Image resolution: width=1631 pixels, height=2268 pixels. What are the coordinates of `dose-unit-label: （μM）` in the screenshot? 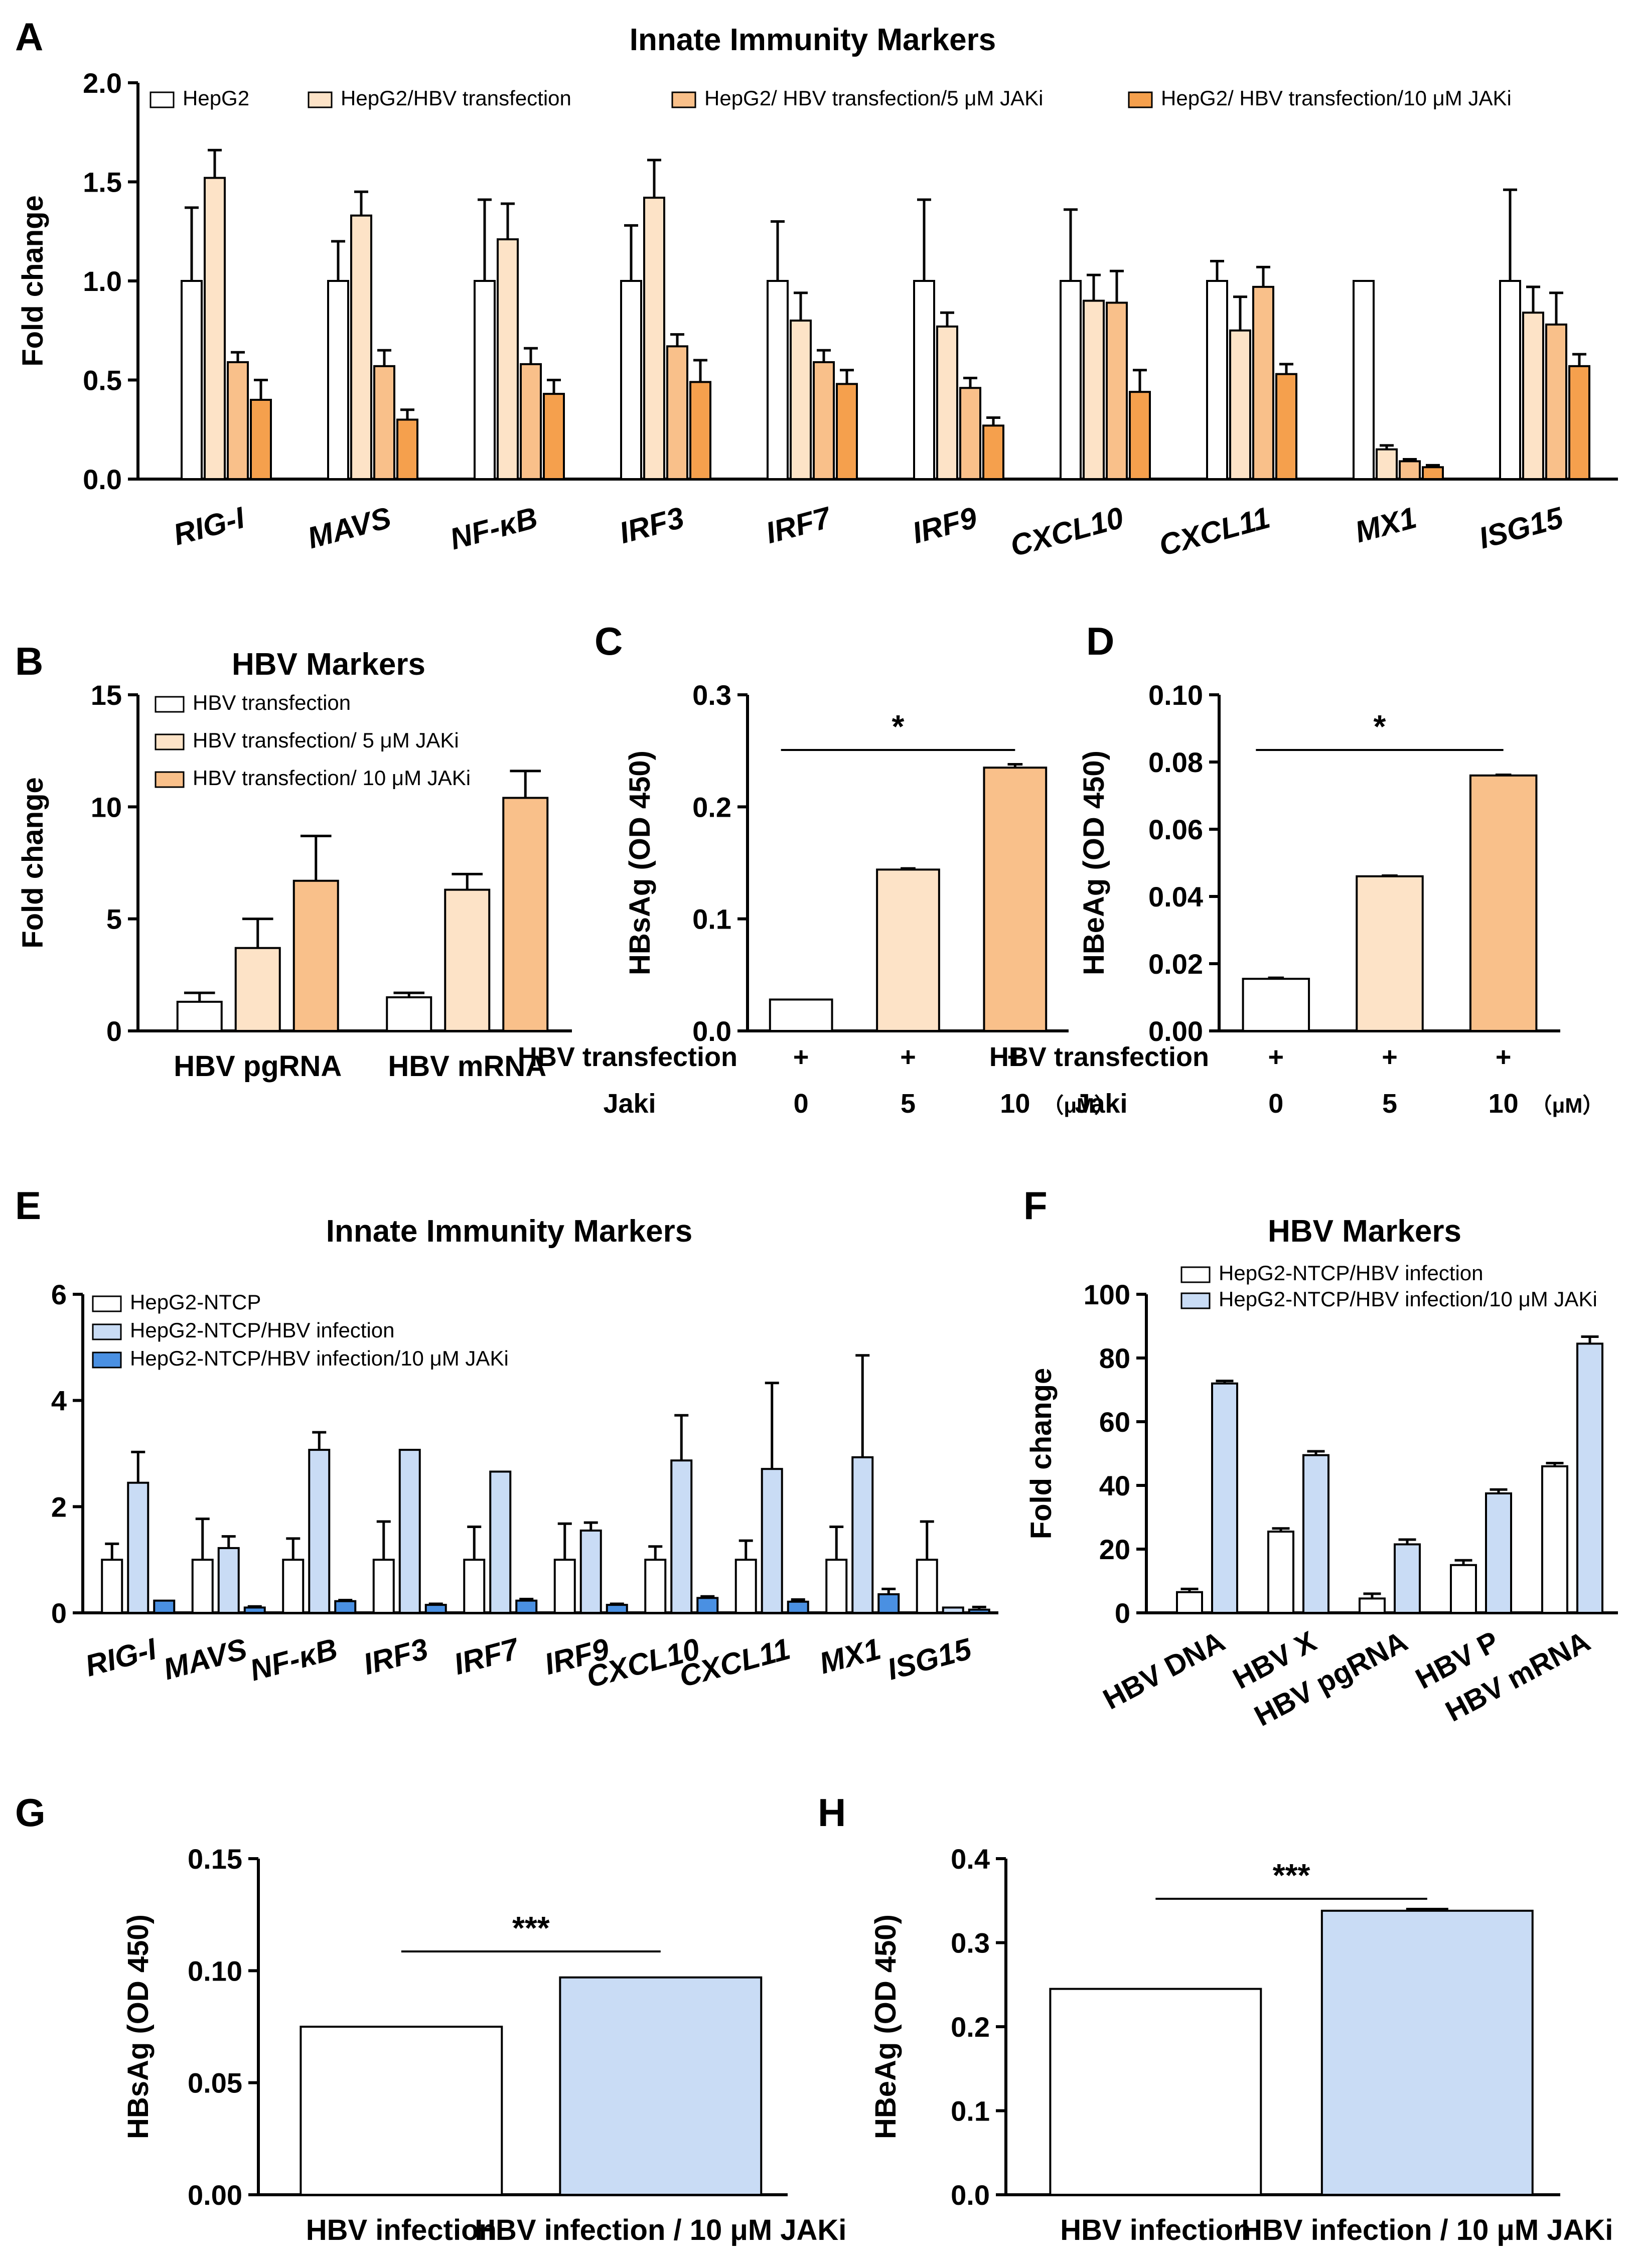 It's located at (1567, 1105).